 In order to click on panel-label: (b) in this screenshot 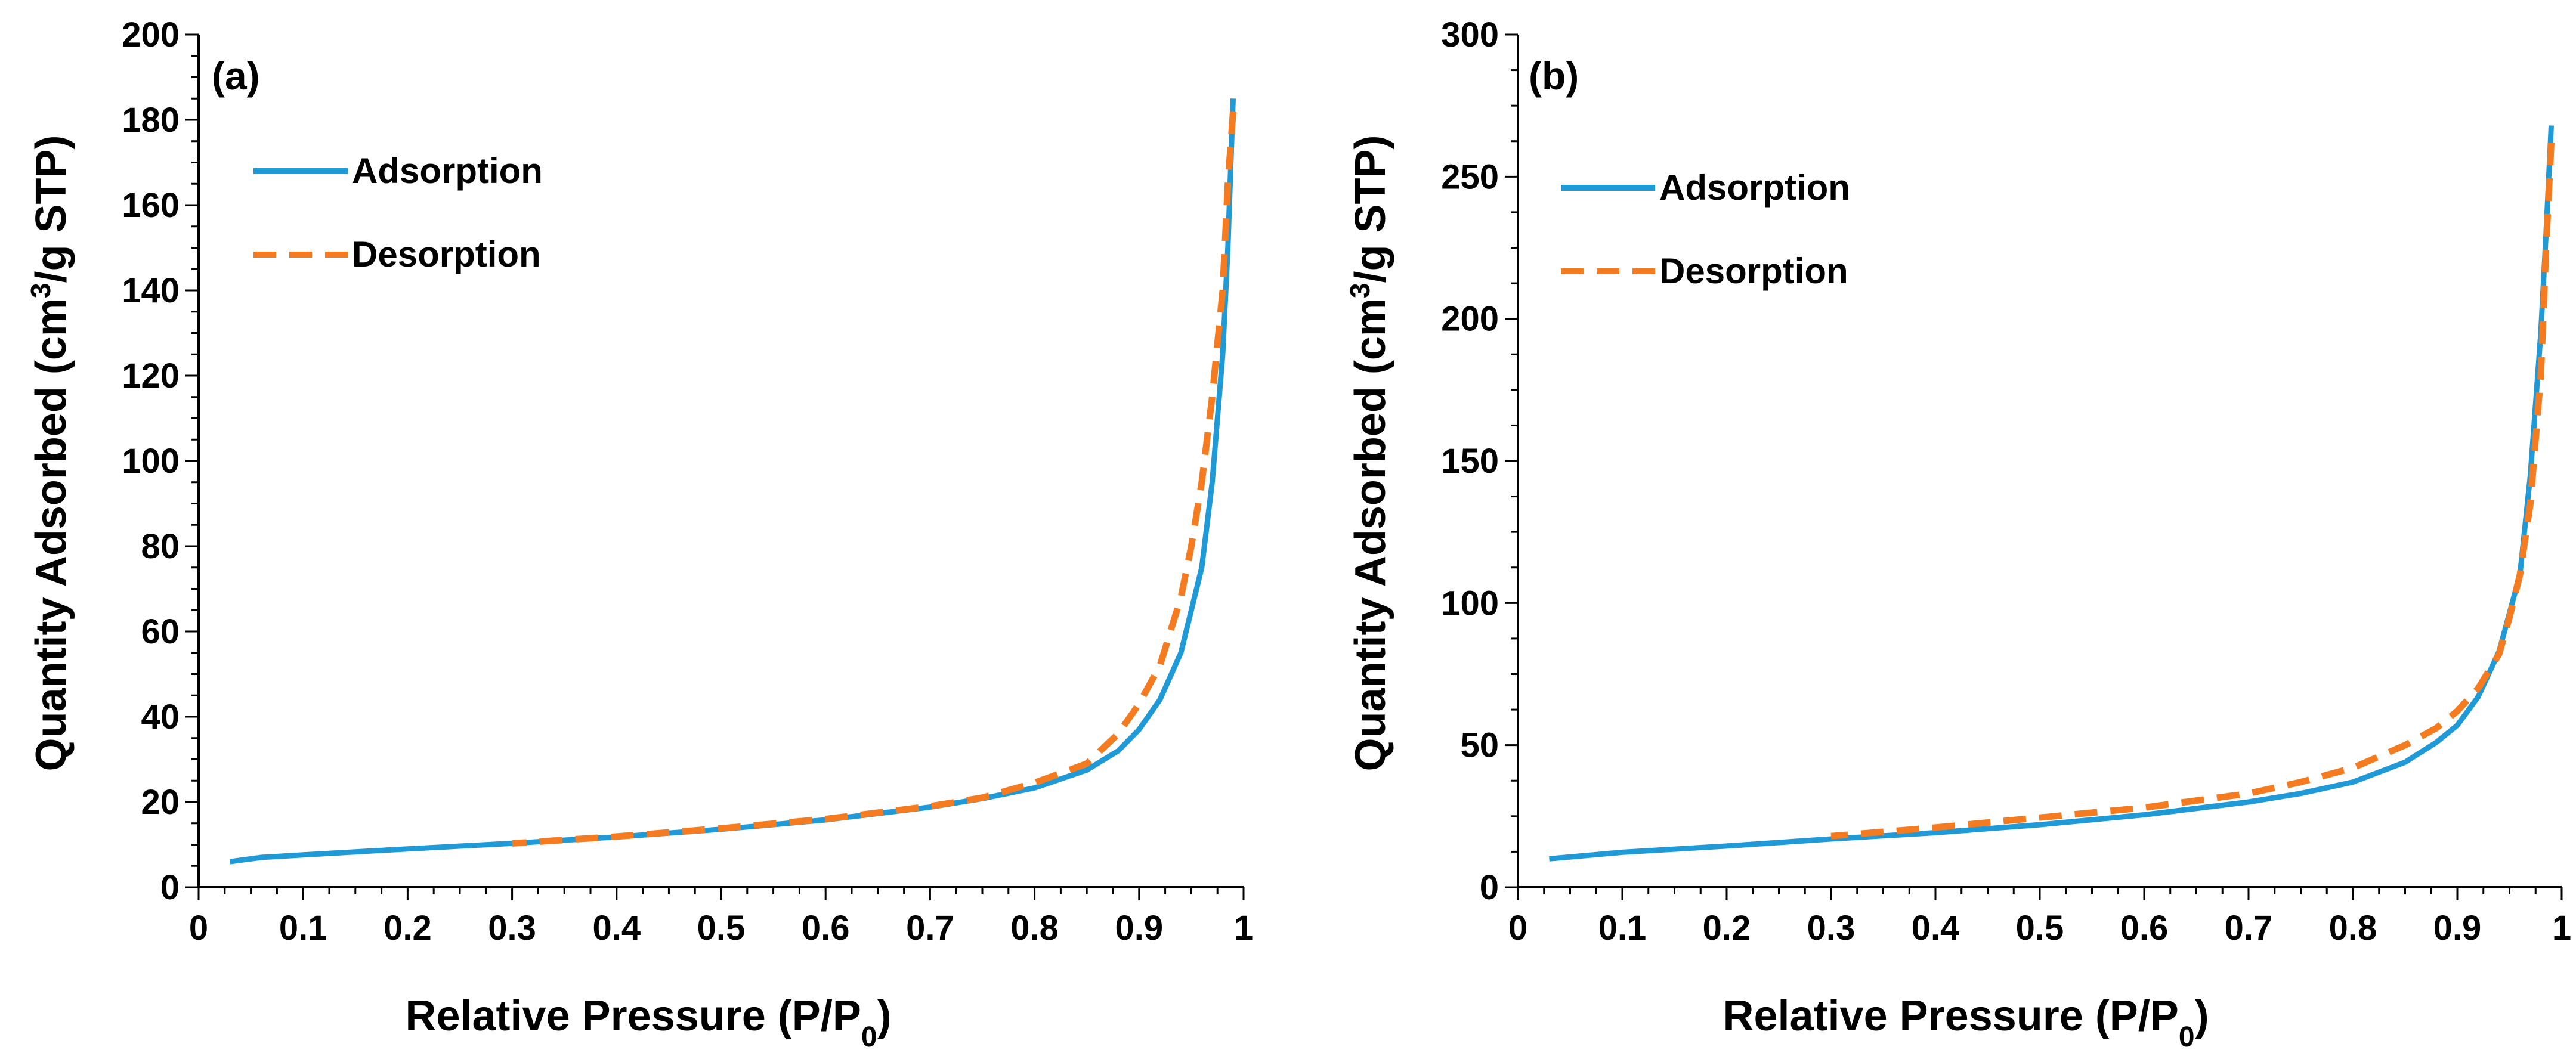, I will do `click(1554, 76)`.